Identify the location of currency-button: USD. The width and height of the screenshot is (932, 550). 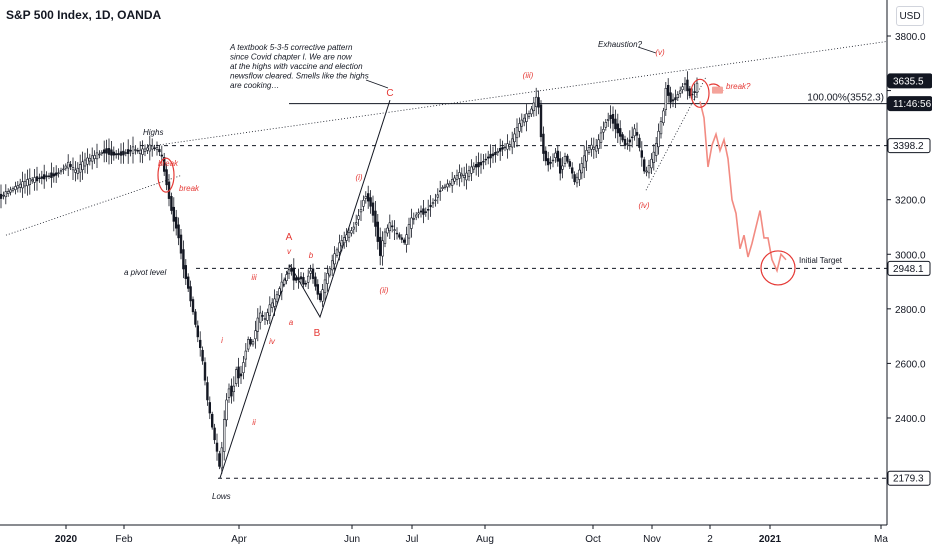
(910, 16).